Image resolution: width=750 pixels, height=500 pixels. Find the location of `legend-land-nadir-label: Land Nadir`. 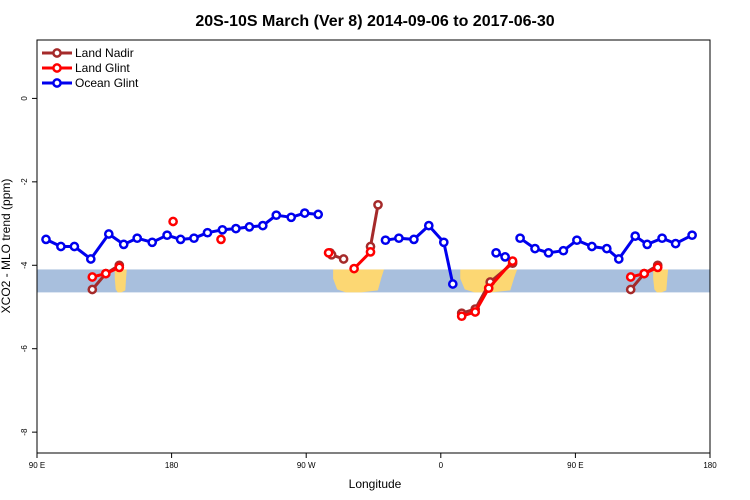

legend-land-nadir-label: Land Nadir is located at coordinates (104, 53).